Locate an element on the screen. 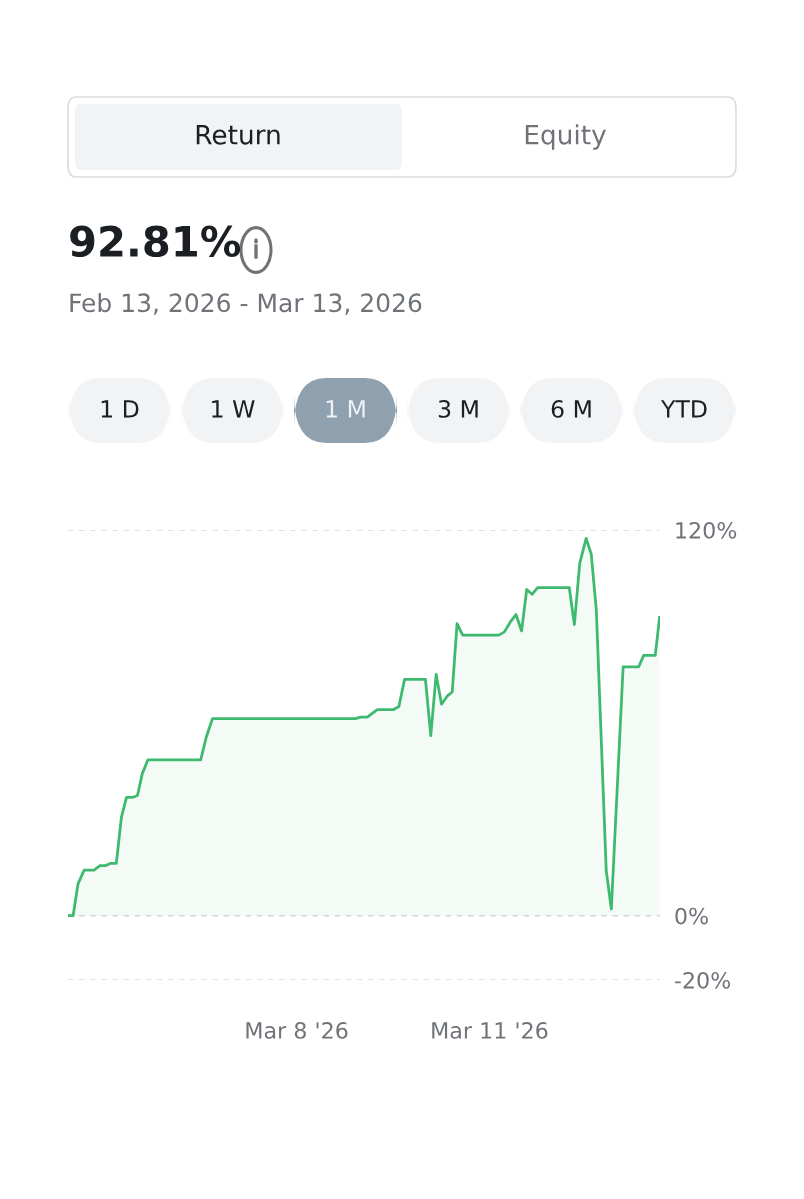 The image size is (804, 1199). text: Return is located at coordinates (238, 135).